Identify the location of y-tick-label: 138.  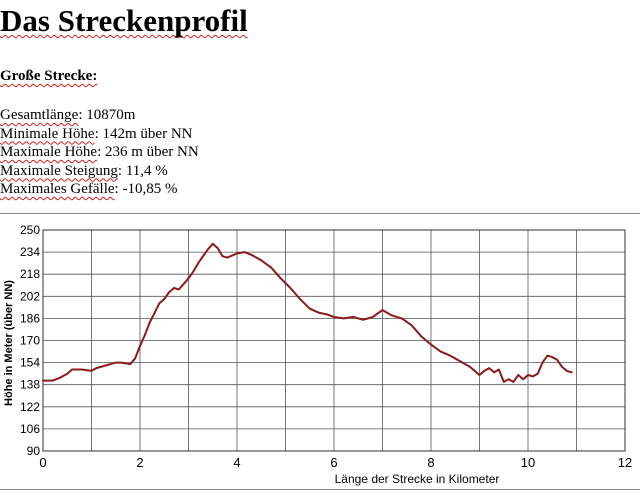
(30, 385).